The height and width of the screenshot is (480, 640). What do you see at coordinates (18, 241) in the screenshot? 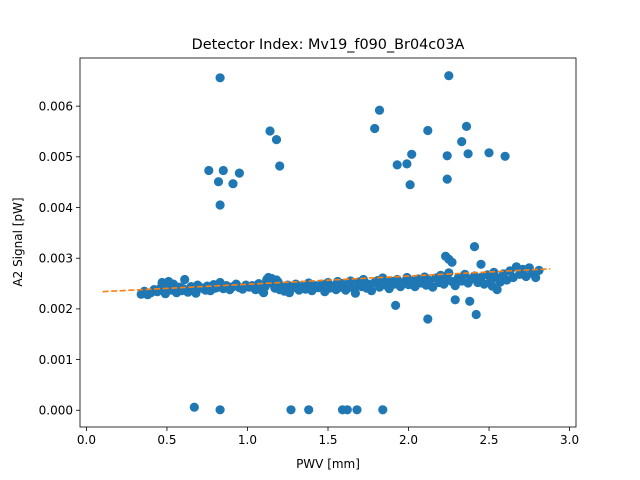
I see `y-axis-label: A2 Signal [pW]` at bounding box center [18, 241].